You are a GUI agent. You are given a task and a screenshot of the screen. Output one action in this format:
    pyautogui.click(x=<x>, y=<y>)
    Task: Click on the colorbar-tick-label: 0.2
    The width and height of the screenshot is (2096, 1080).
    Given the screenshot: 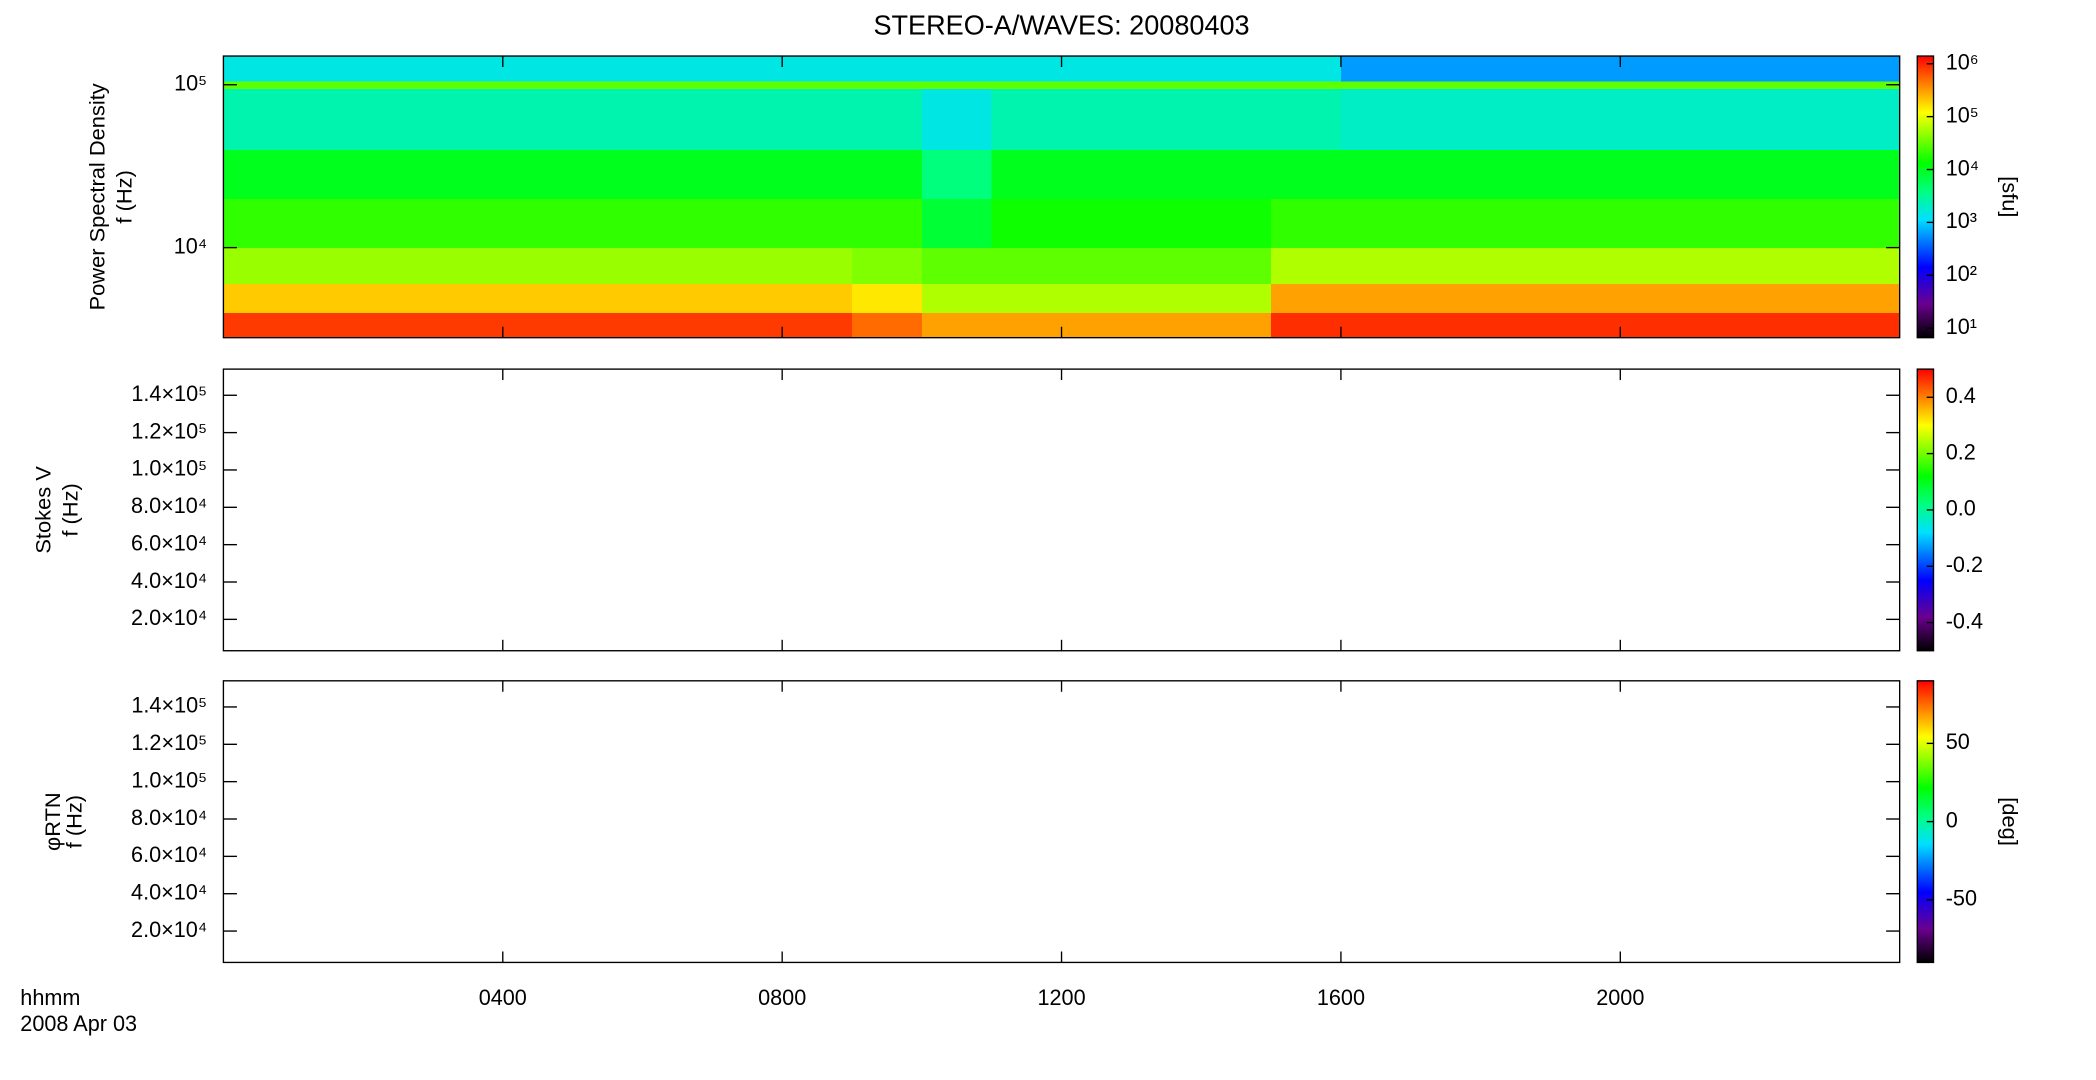 What is the action you would take?
    pyautogui.click(x=1961, y=451)
    